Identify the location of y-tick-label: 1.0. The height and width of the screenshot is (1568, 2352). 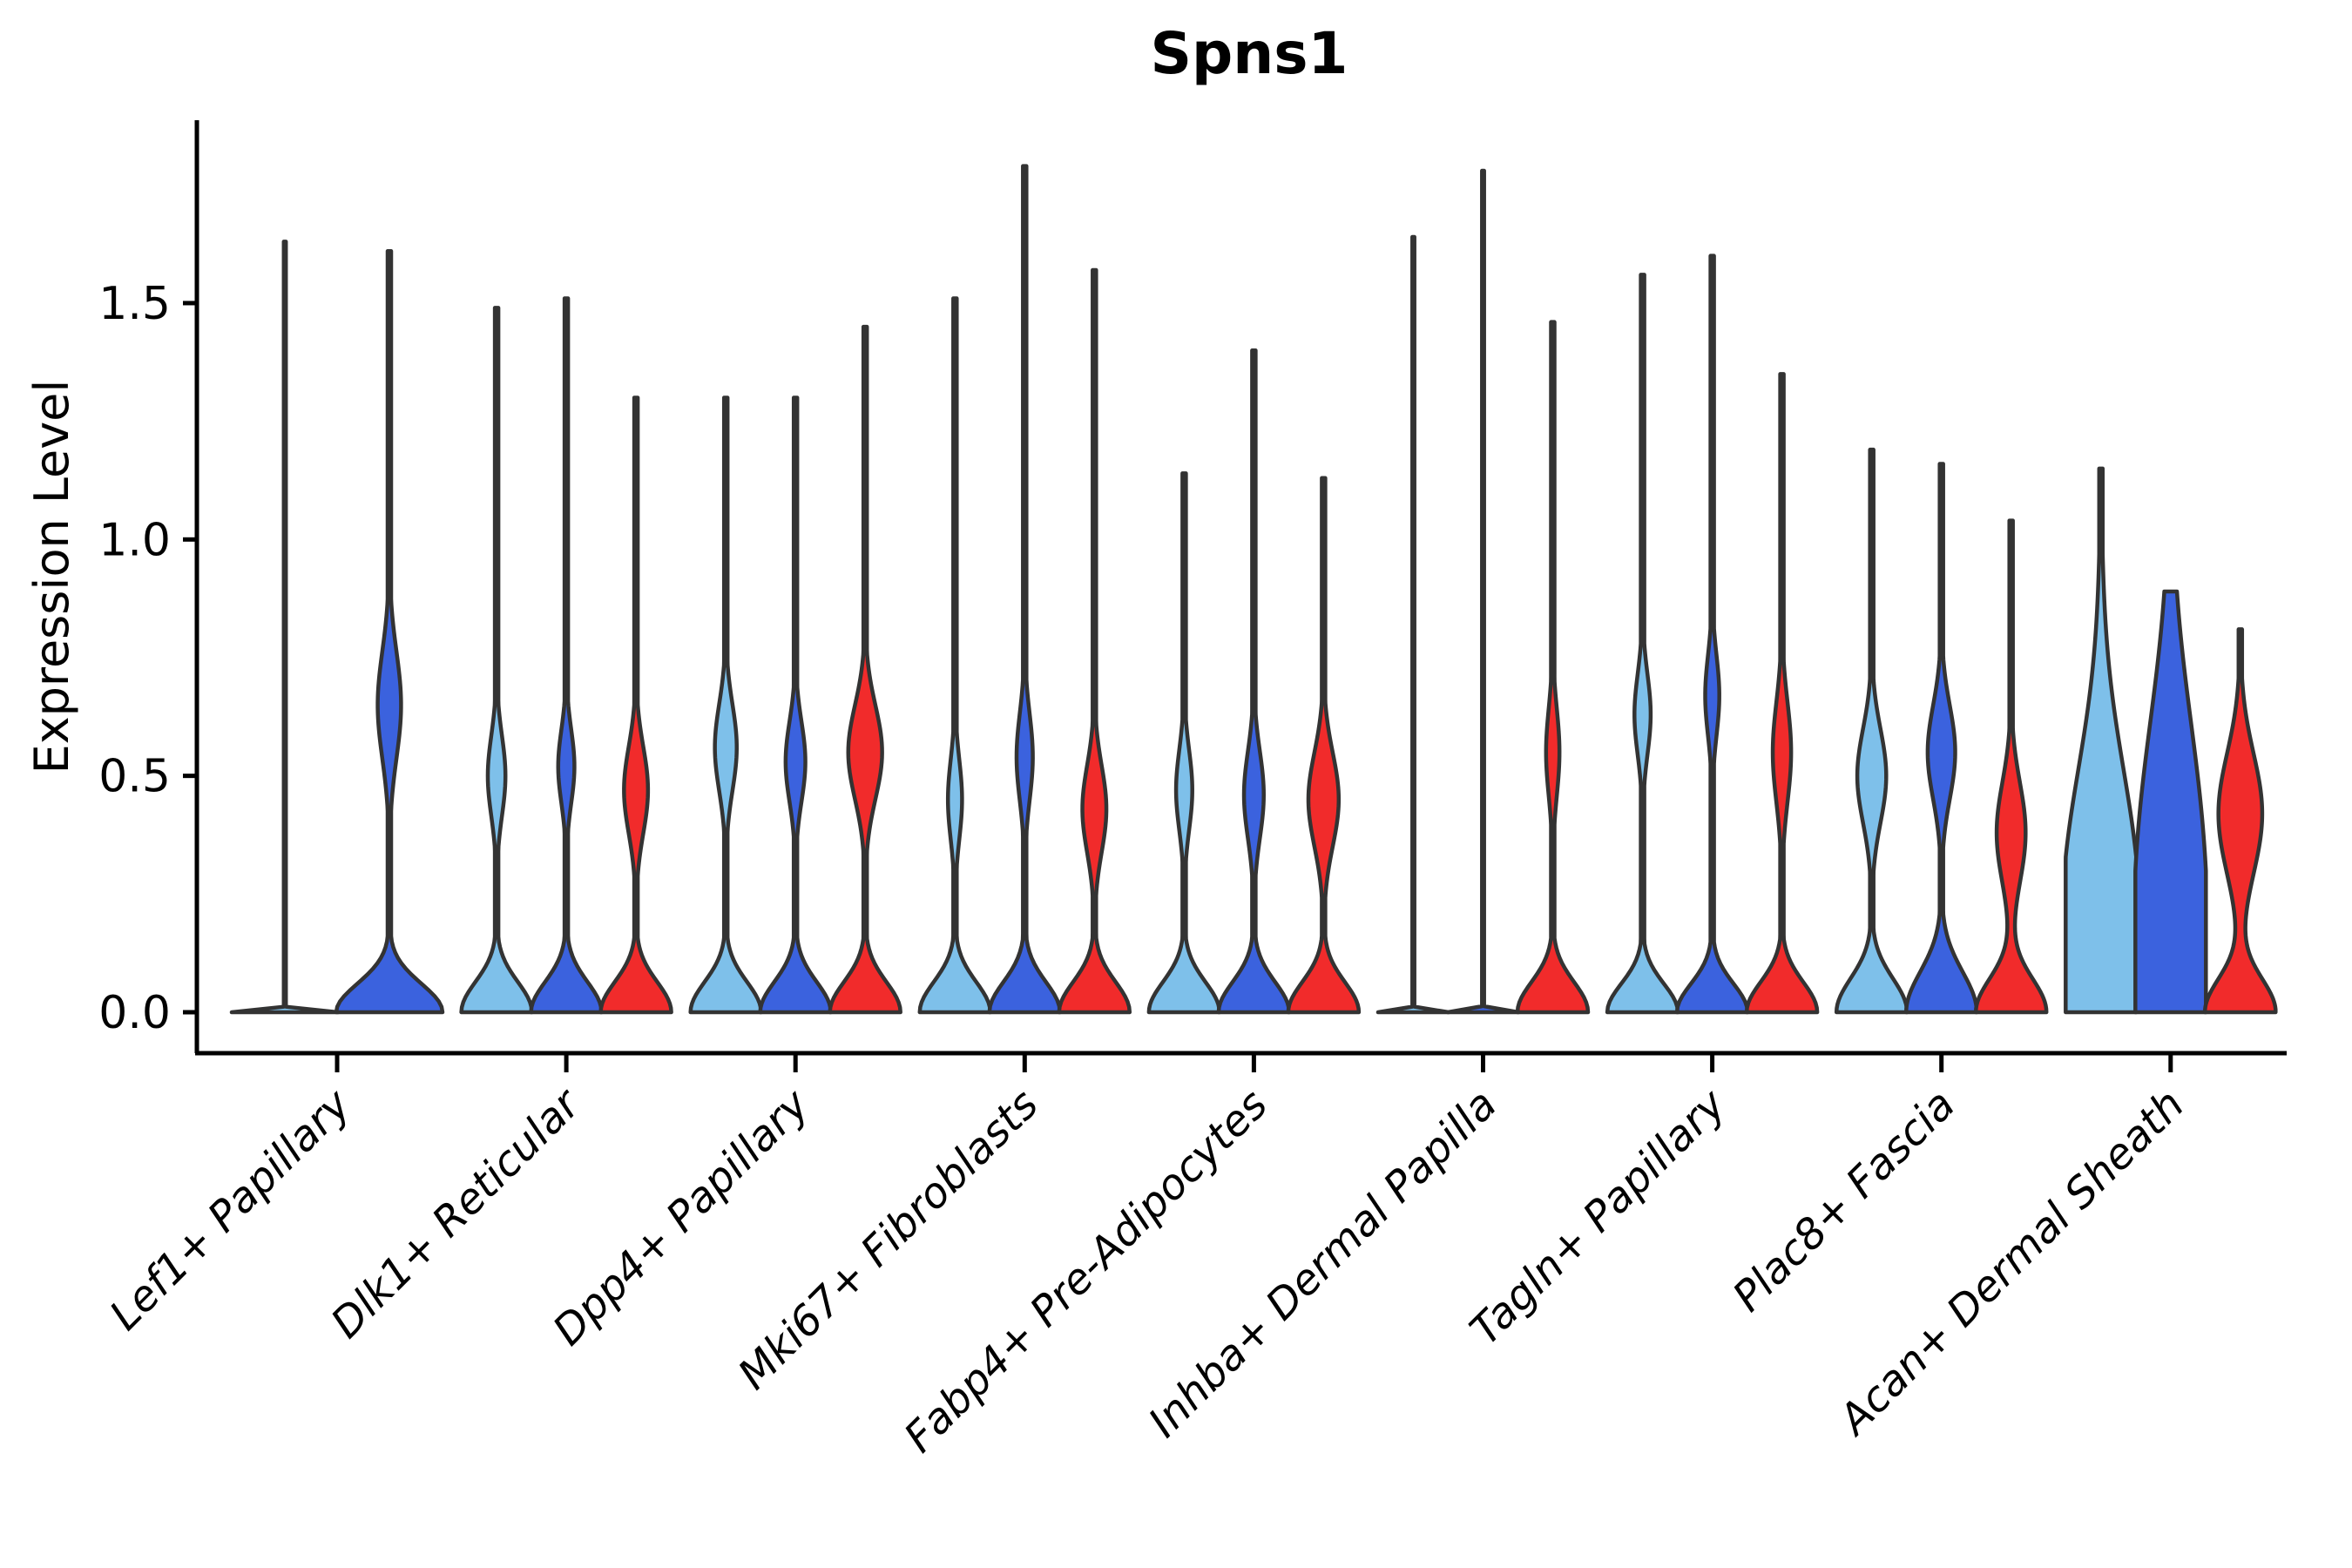
(134, 540).